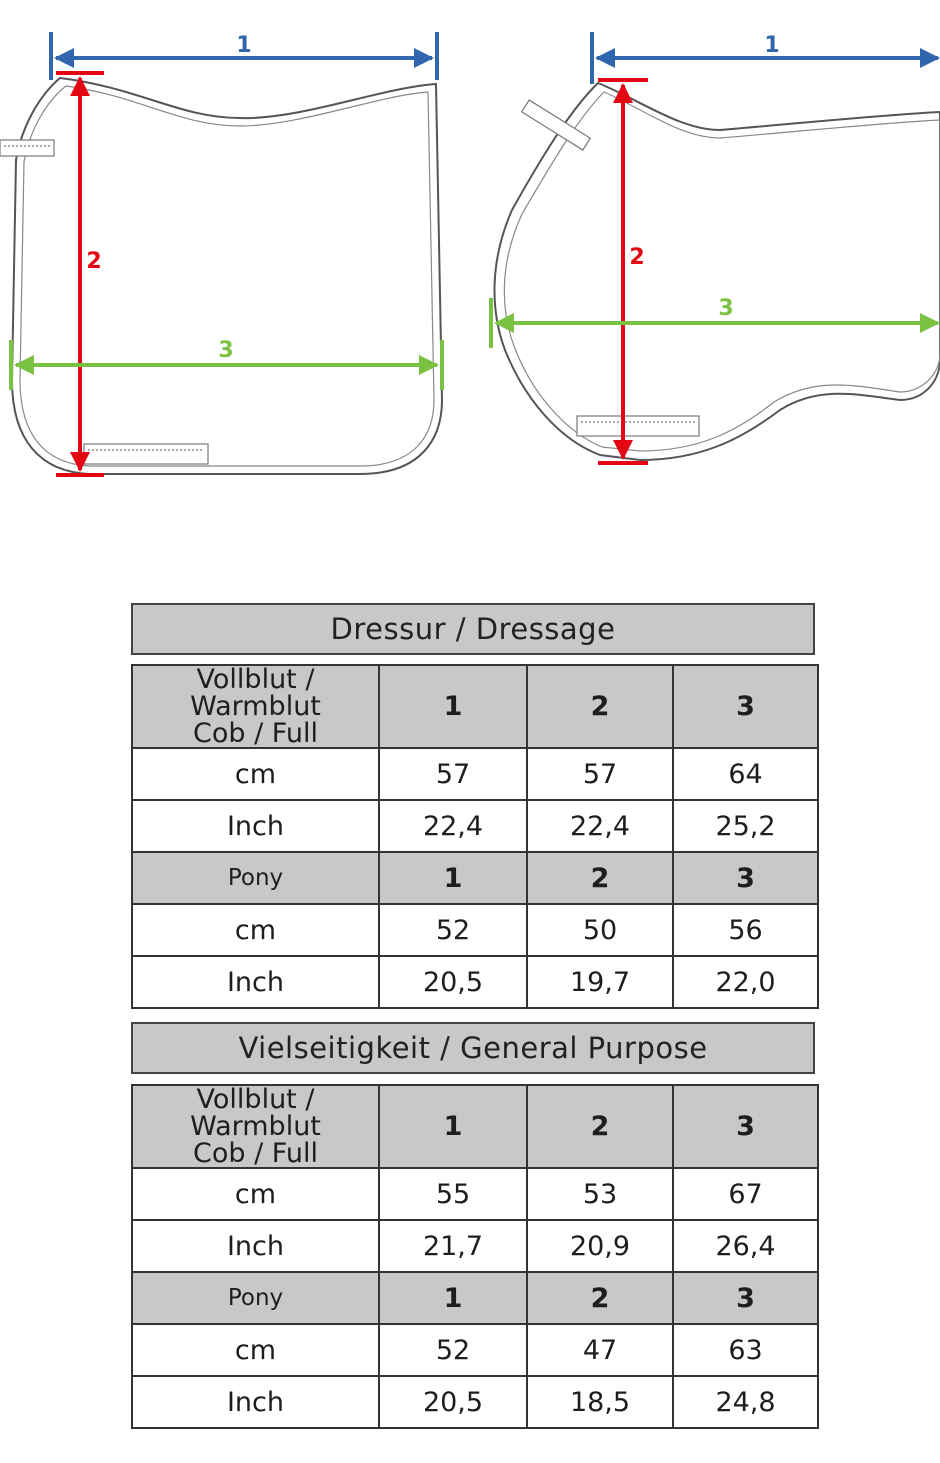 This screenshot has height=1463, width=940. What do you see at coordinates (771, 45) in the screenshot?
I see `gp-label-1: 1` at bounding box center [771, 45].